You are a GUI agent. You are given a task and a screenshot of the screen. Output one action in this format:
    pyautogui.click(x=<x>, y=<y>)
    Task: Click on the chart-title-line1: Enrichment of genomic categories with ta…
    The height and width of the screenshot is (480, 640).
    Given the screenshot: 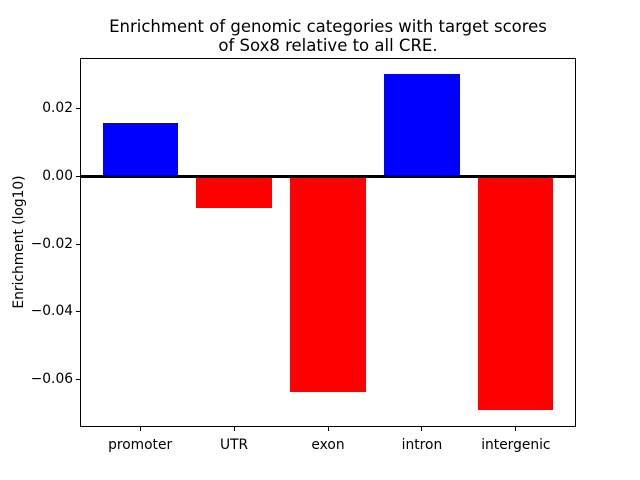 What is the action you would take?
    pyautogui.click(x=328, y=26)
    